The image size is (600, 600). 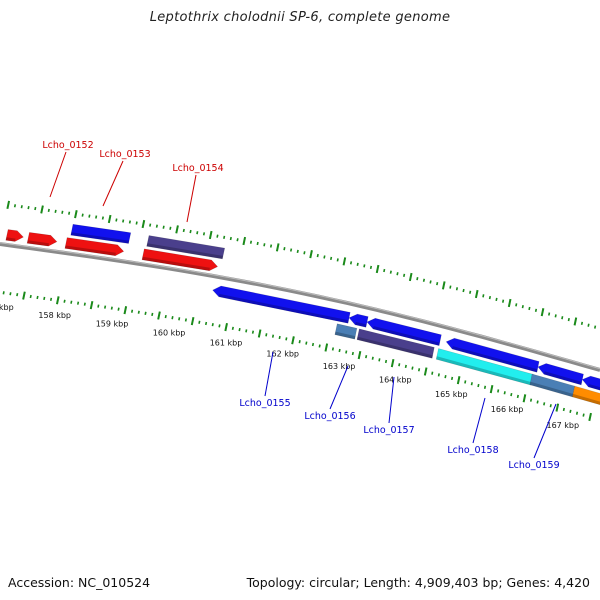 I want to click on kbp-label: 167 kbp, so click(x=562, y=425).